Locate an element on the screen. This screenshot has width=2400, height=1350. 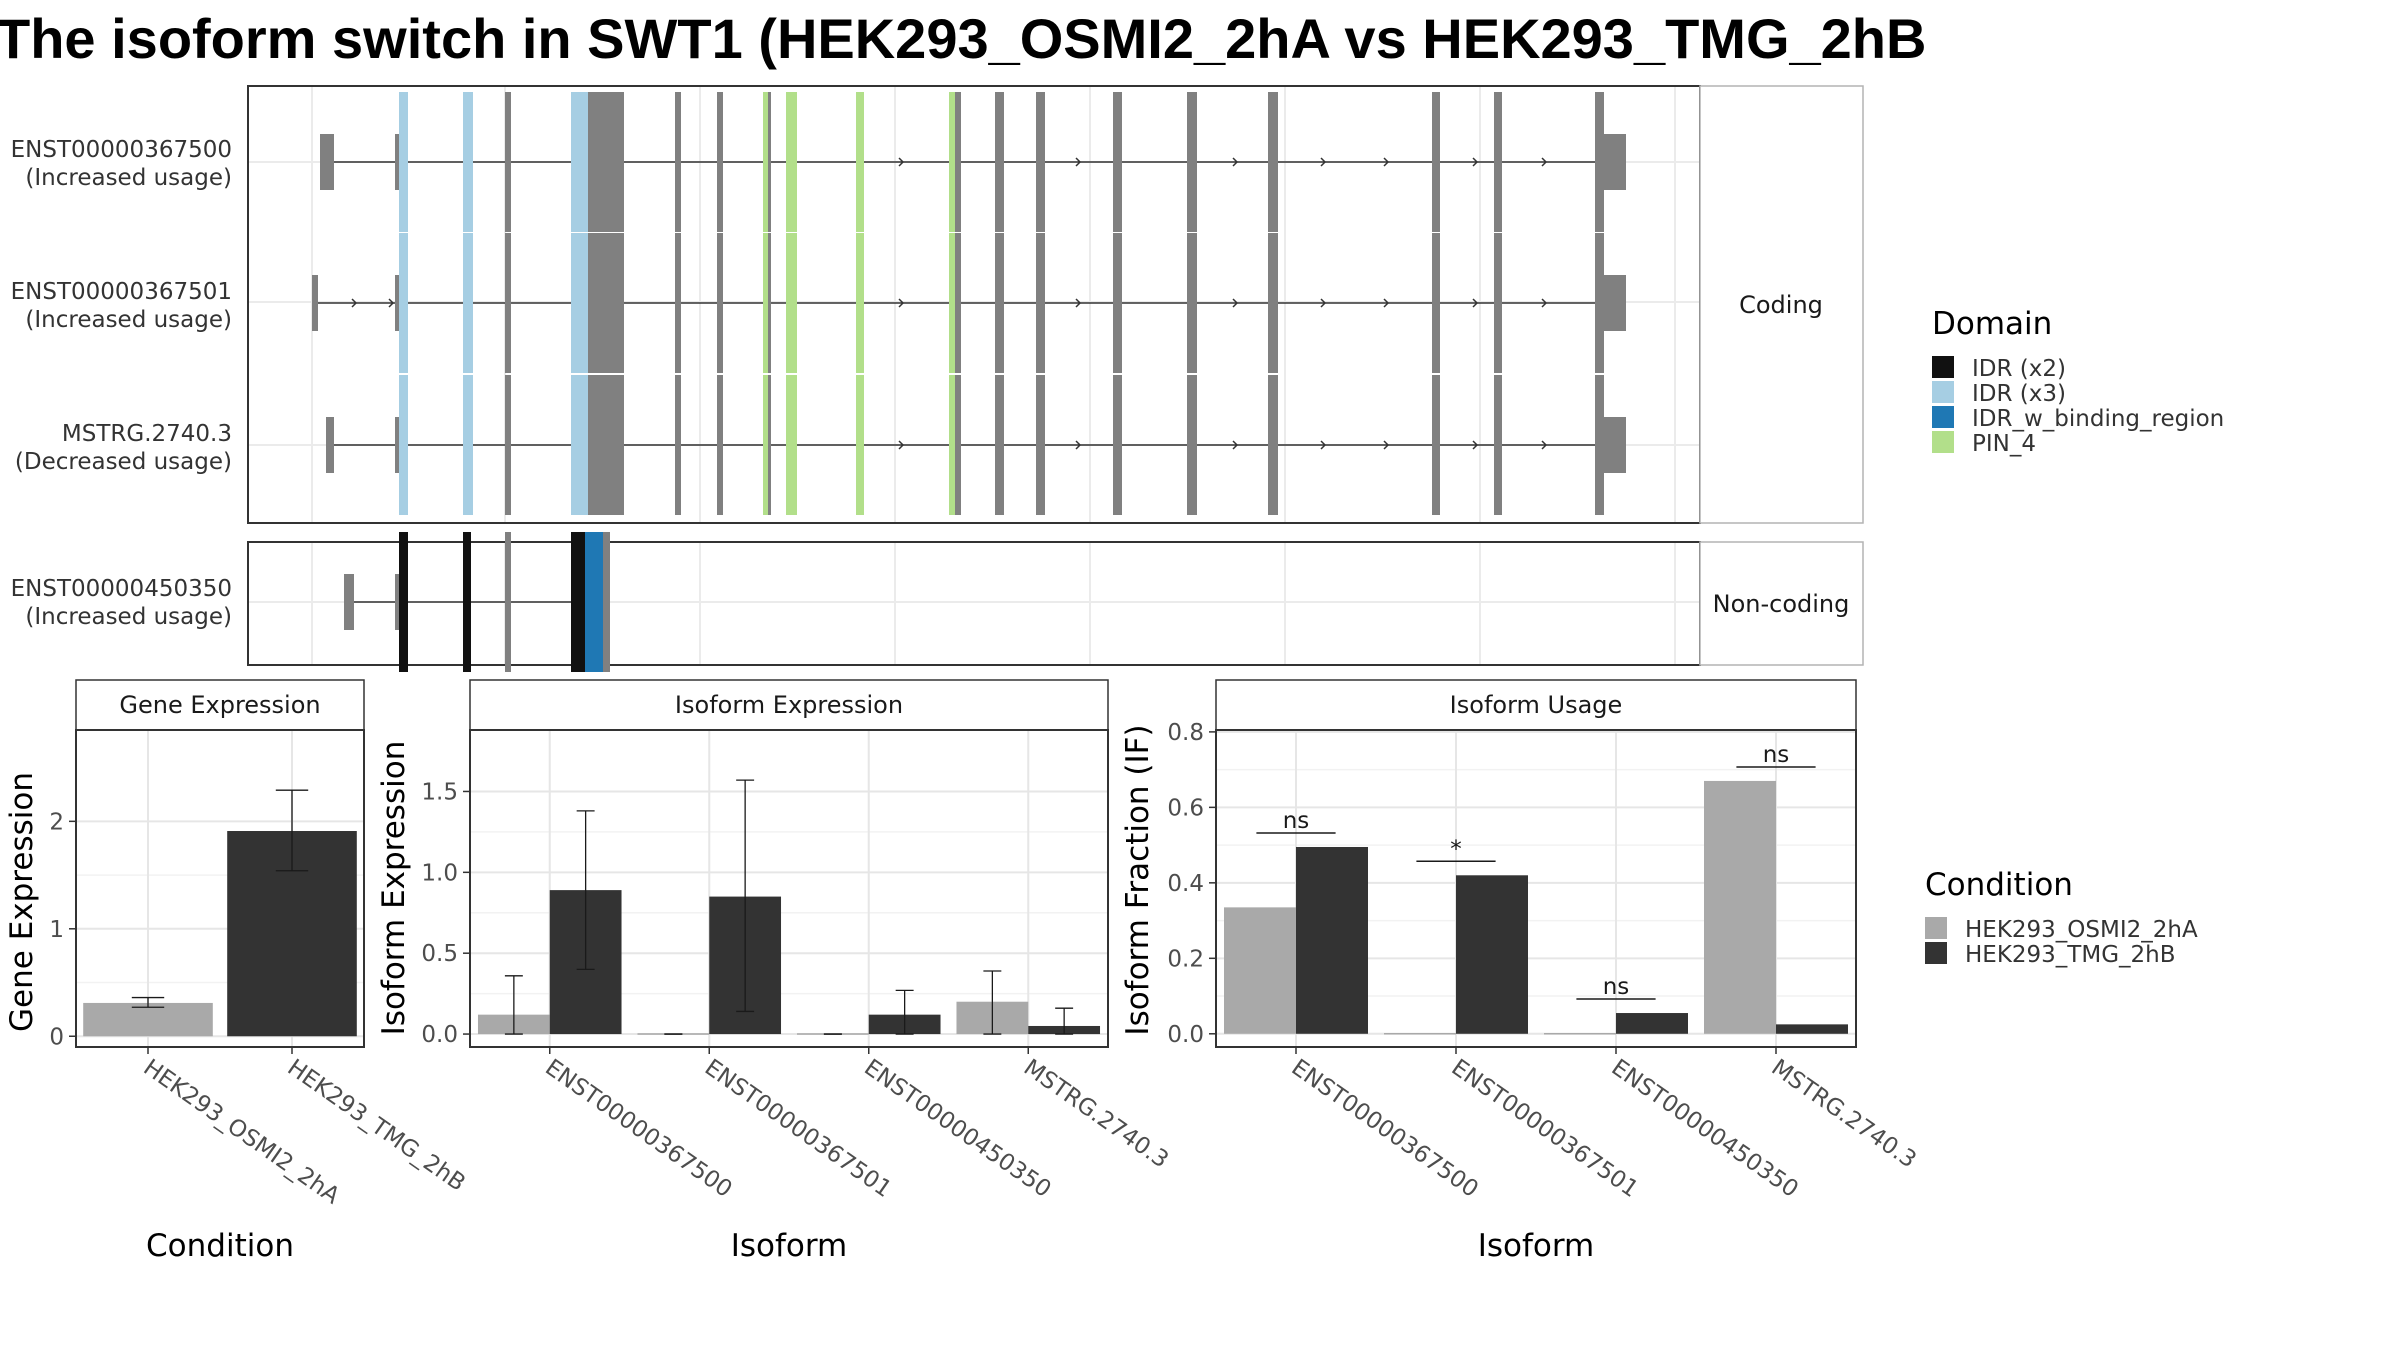
y-tick-label: 0.6 is located at coordinates (1185, 808).